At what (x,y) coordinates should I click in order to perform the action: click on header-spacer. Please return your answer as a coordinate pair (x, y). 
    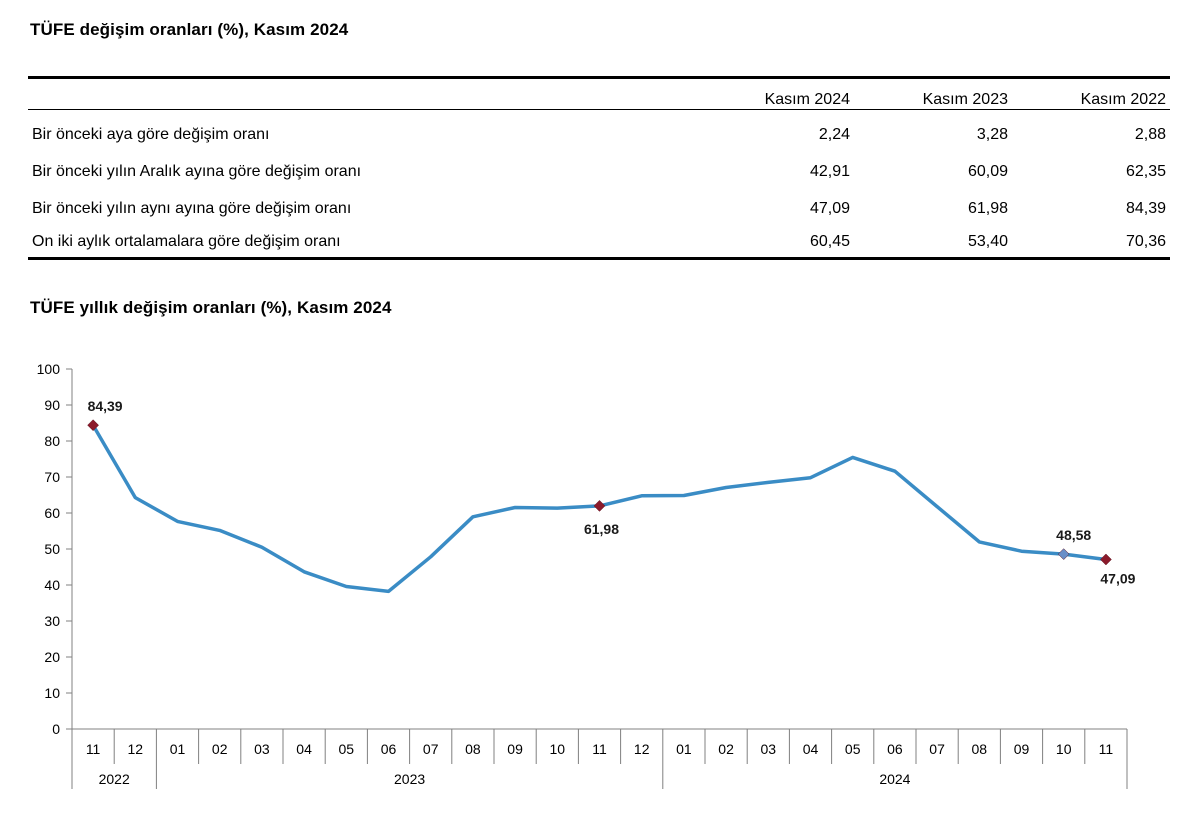
    Looking at the image, I should click on (362, 94).